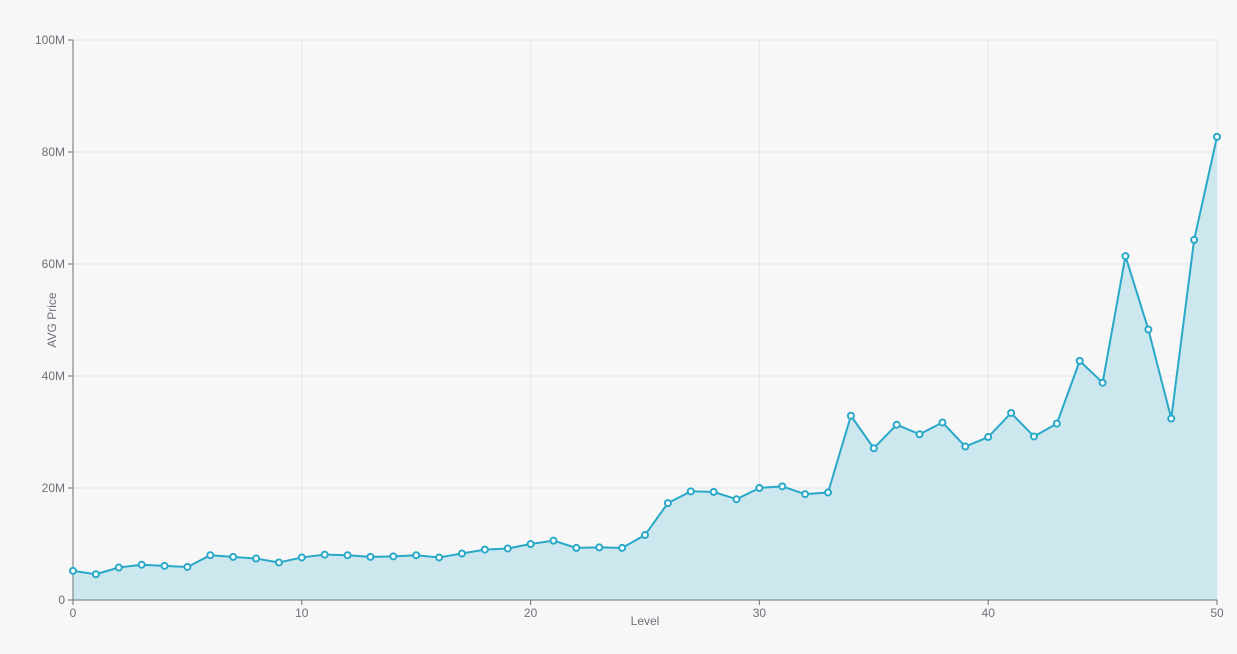  What do you see at coordinates (989, 613) in the screenshot?
I see `x-tick-label: 40` at bounding box center [989, 613].